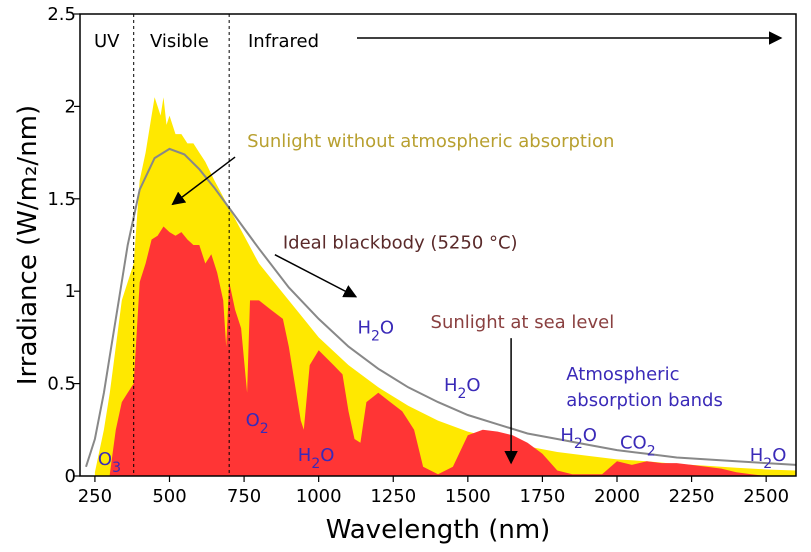 This screenshot has height=552, width=811. What do you see at coordinates (622, 374) in the screenshot?
I see `annotation-label: Atmospheric` at bounding box center [622, 374].